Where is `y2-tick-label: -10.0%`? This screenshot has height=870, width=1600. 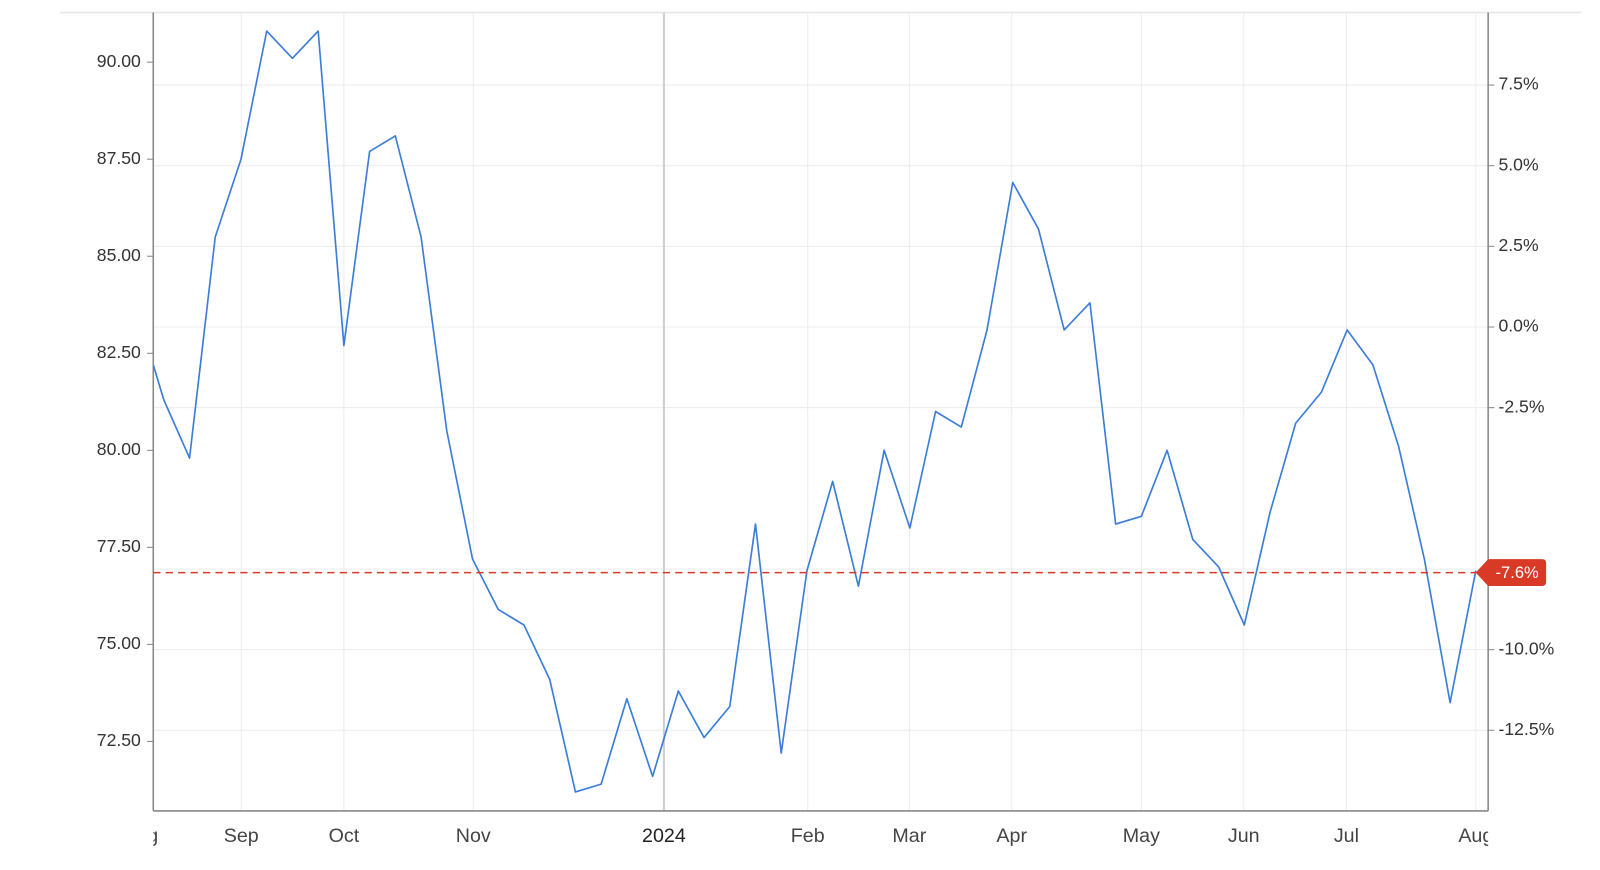
y2-tick-label: -10.0% is located at coordinates (1527, 648).